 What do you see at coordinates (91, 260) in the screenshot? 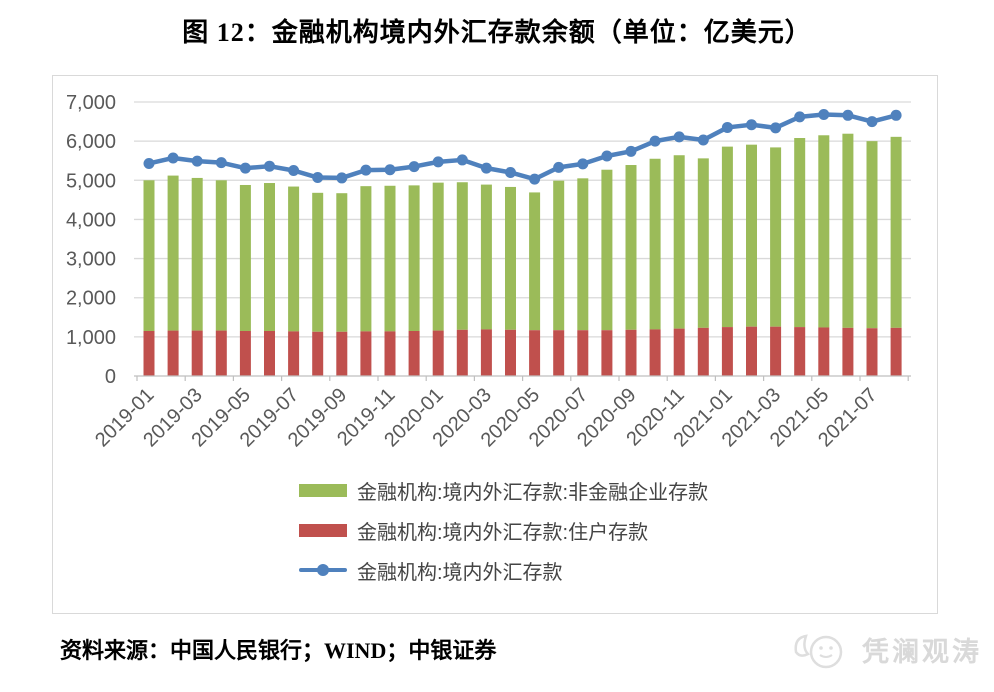
I see `y-tick-label: 3,000` at bounding box center [91, 260].